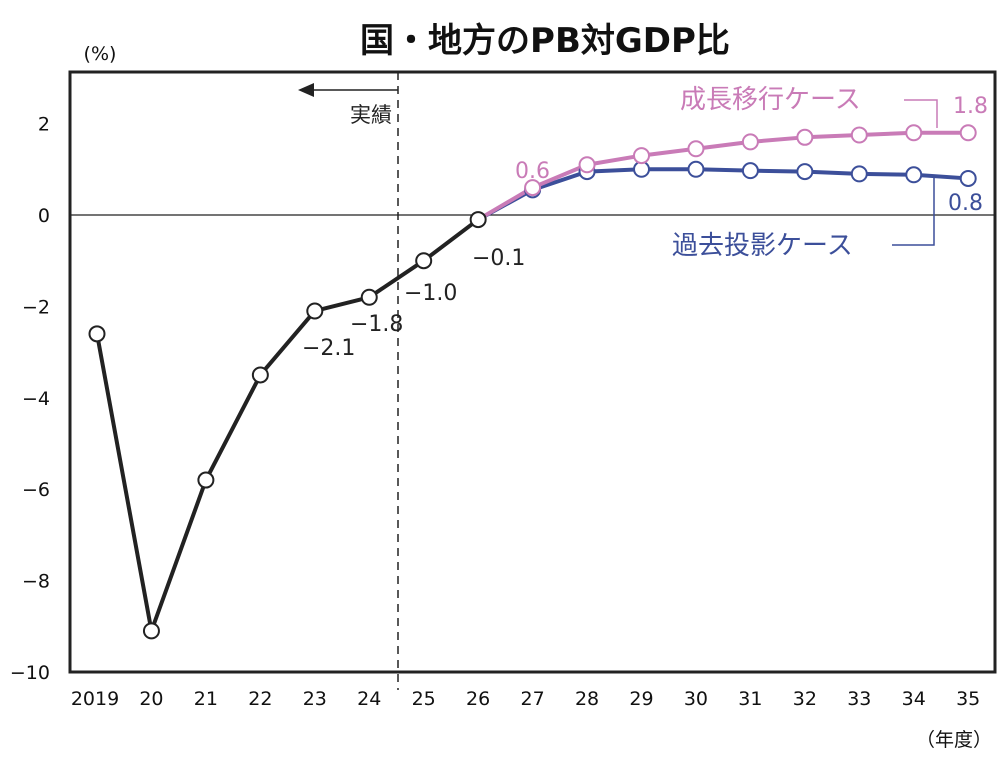 Image resolution: width=1000 pixels, height=760 pixels. What do you see at coordinates (151, 699) in the screenshot?
I see `x-tick-label: 20` at bounding box center [151, 699].